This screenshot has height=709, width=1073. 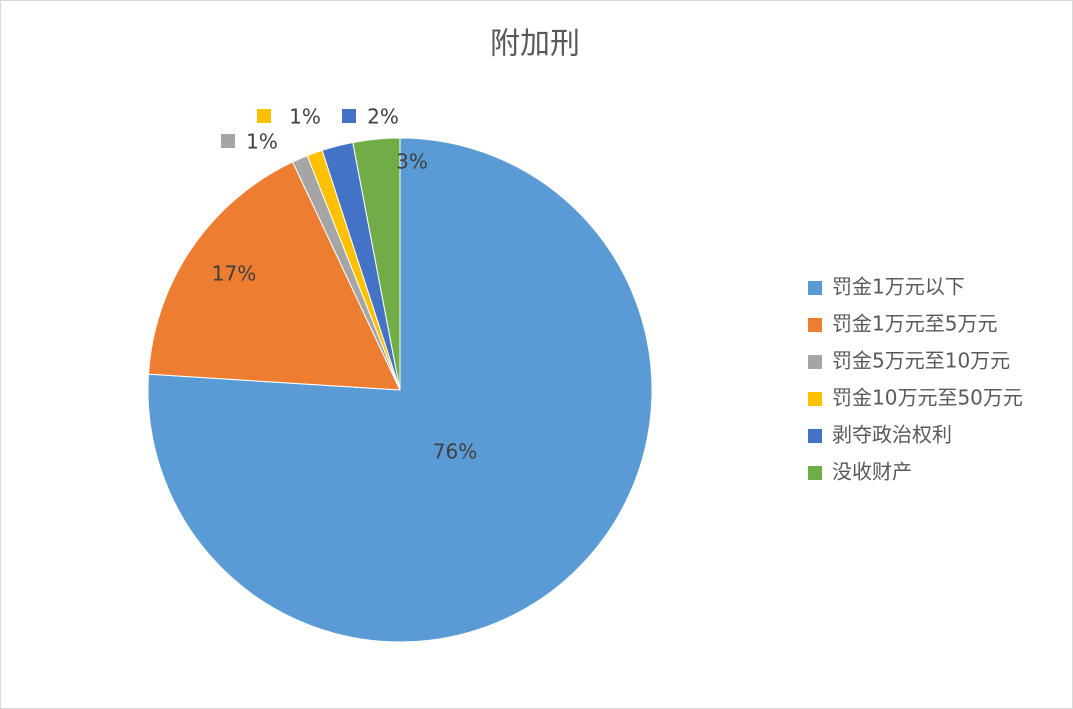 I want to click on data-label: 17%, so click(x=234, y=274).